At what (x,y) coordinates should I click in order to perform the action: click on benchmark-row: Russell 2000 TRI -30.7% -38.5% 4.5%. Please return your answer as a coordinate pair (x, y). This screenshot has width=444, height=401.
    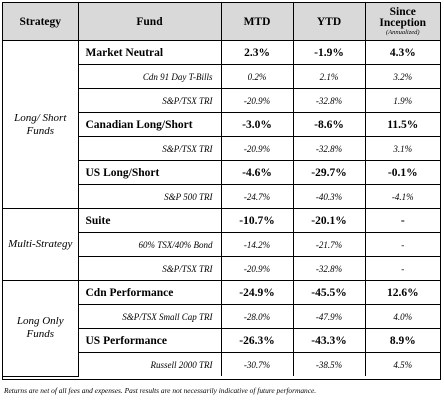
    Looking at the image, I should click on (221, 364).